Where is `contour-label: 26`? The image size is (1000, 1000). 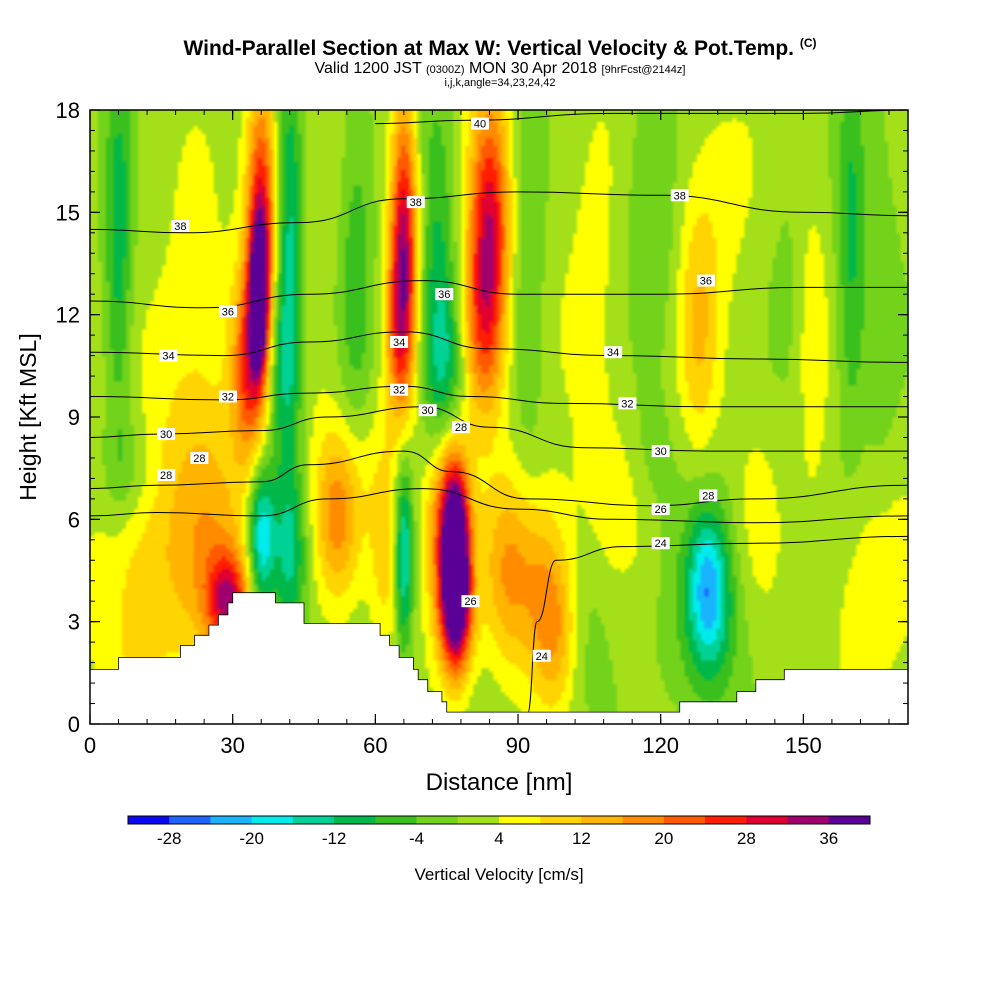
contour-label: 26 is located at coordinates (660, 509).